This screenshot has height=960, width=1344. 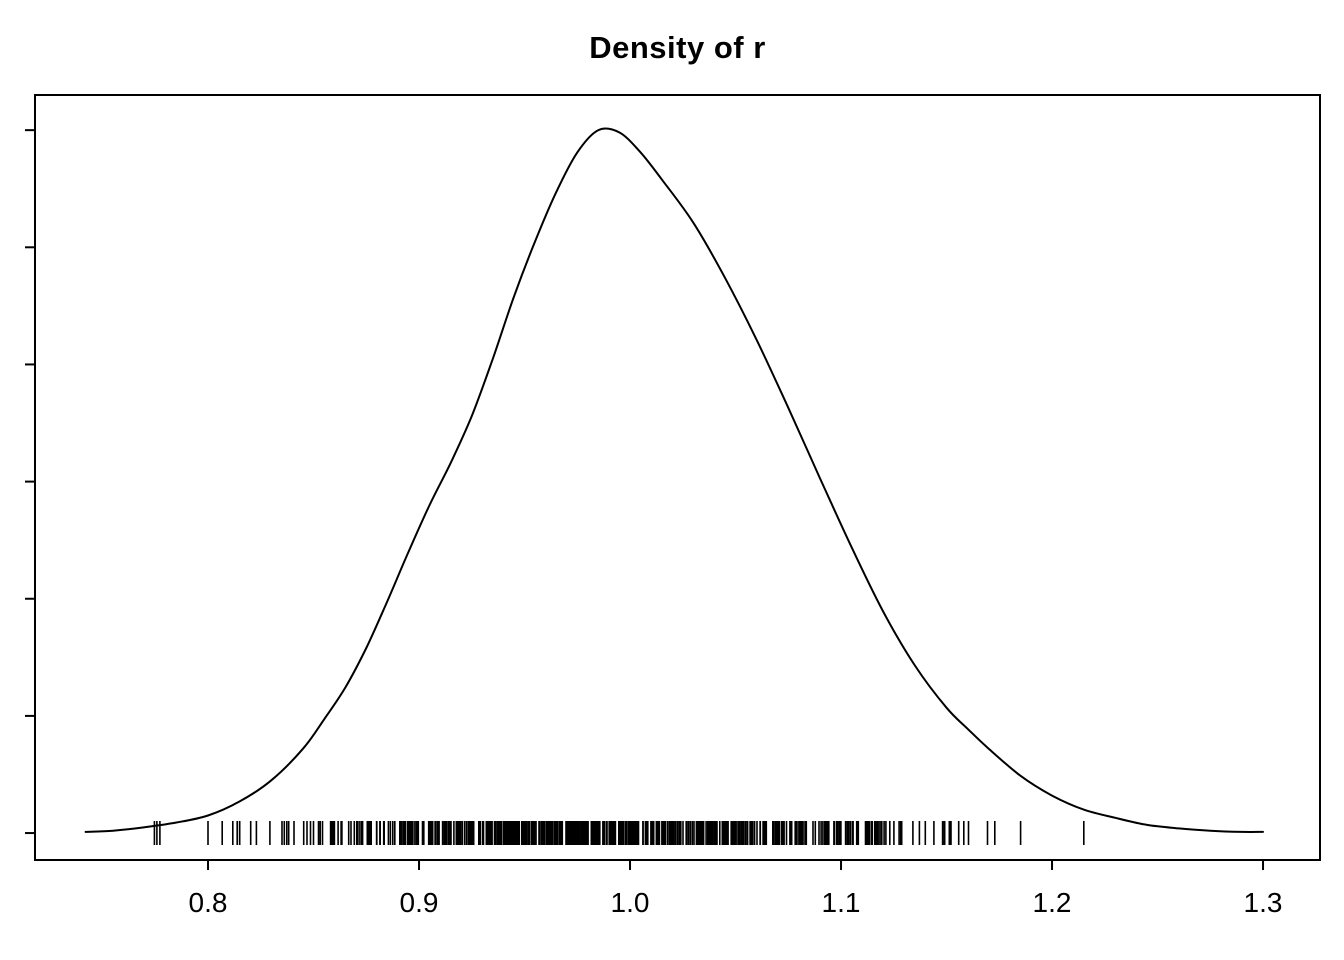 What do you see at coordinates (208, 902) in the screenshot?
I see `x-axis-tick-label: 0.8` at bounding box center [208, 902].